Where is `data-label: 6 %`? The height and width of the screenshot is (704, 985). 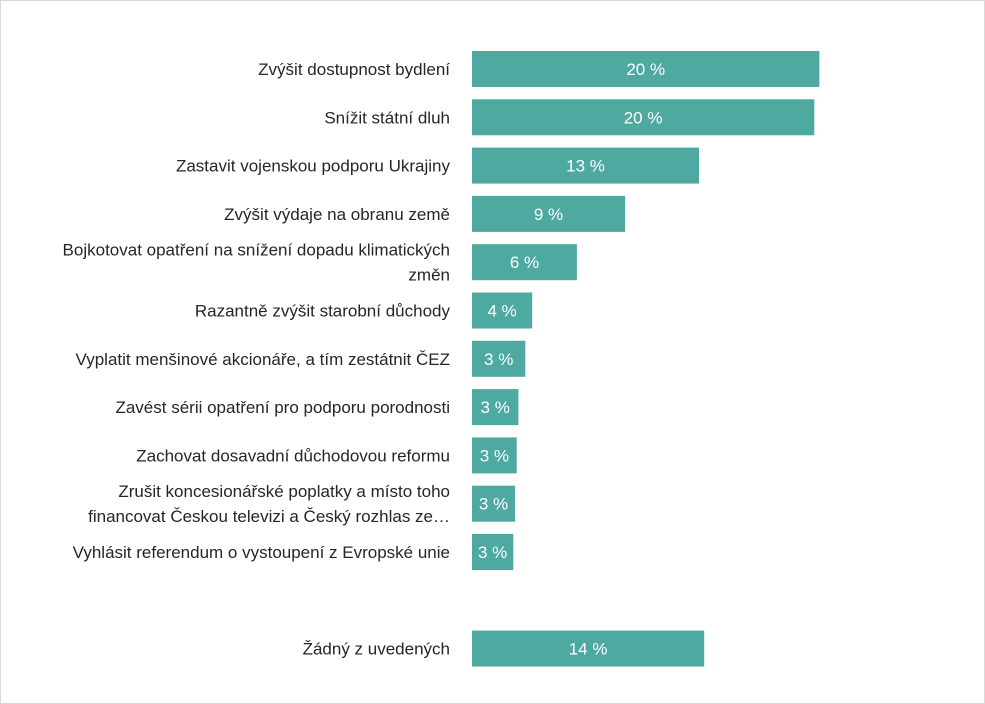
data-label: 6 % is located at coordinates (524, 262).